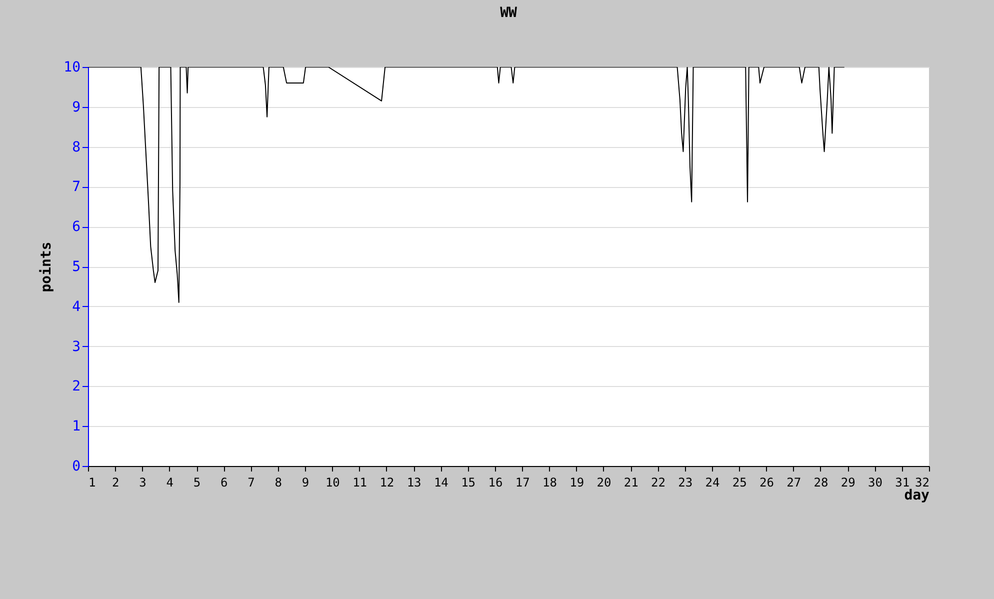  Describe the element at coordinates (76, 386) in the screenshot. I see `y-tick-label: 2` at that location.